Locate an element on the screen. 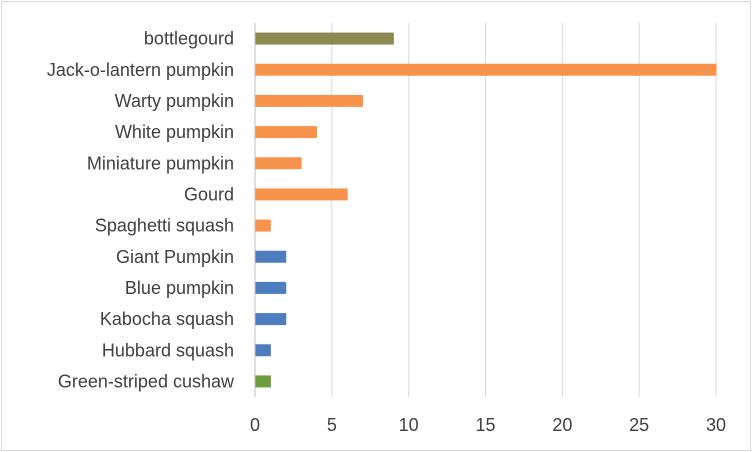  category-label: Kabocha squash is located at coordinates (167, 319).